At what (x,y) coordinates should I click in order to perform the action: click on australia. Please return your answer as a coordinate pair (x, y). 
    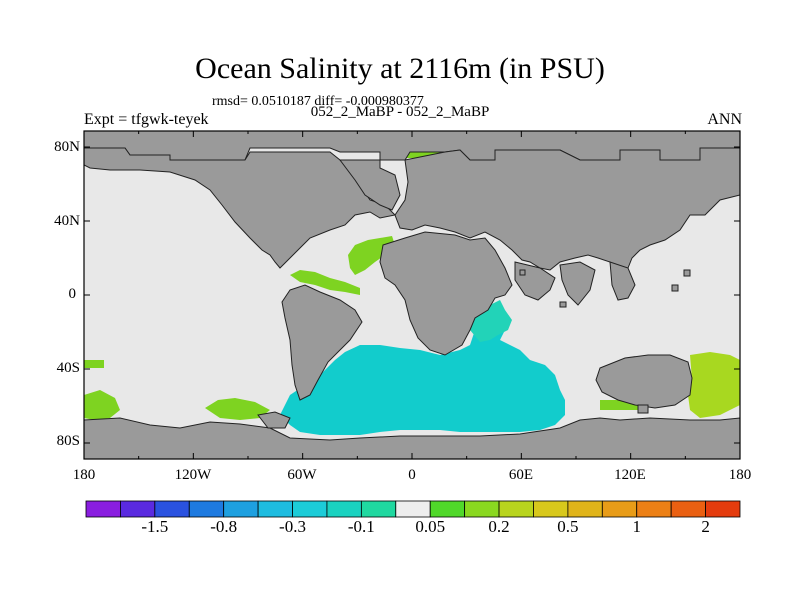
    Looking at the image, I should click on (644, 381).